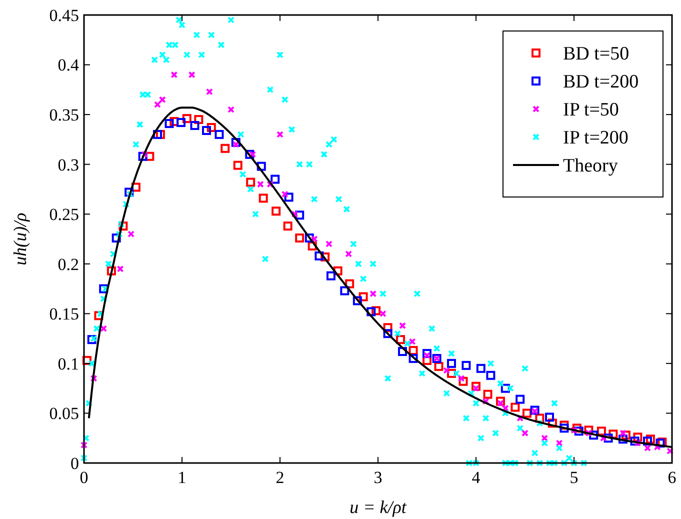 The width and height of the screenshot is (681, 519). I want to click on legend-label: BD t=50, so click(596, 54).